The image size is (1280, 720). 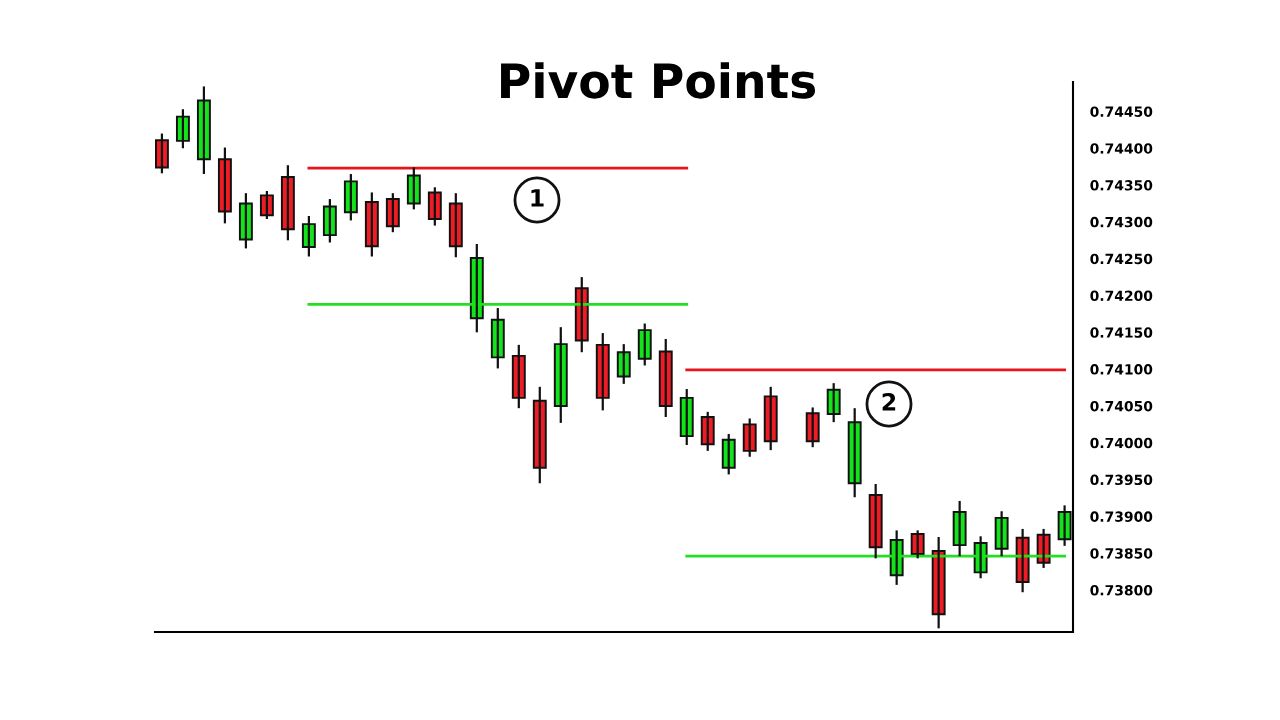 What do you see at coordinates (1121, 222) in the screenshot?
I see `y-tick-label: 0.74300` at bounding box center [1121, 222].